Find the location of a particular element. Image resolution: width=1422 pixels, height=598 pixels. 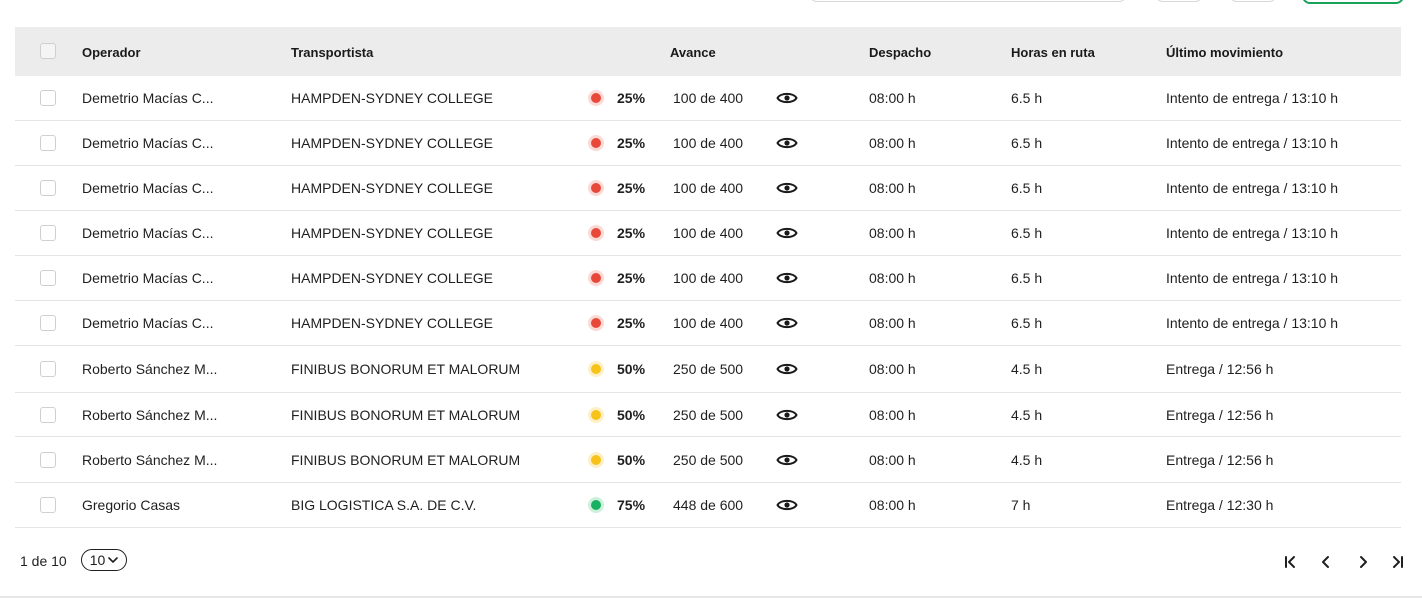

prev-page-icon is located at coordinates (1326, 562).